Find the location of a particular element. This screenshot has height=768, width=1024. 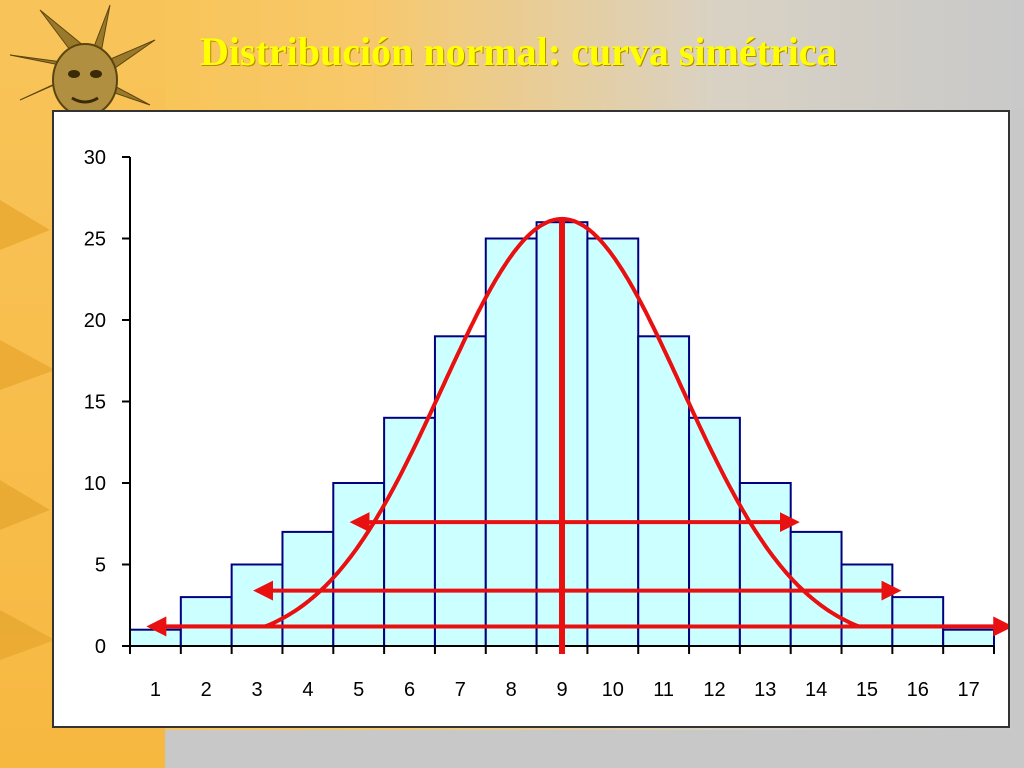

x-tick-label-14: 14 is located at coordinates (816, 690).